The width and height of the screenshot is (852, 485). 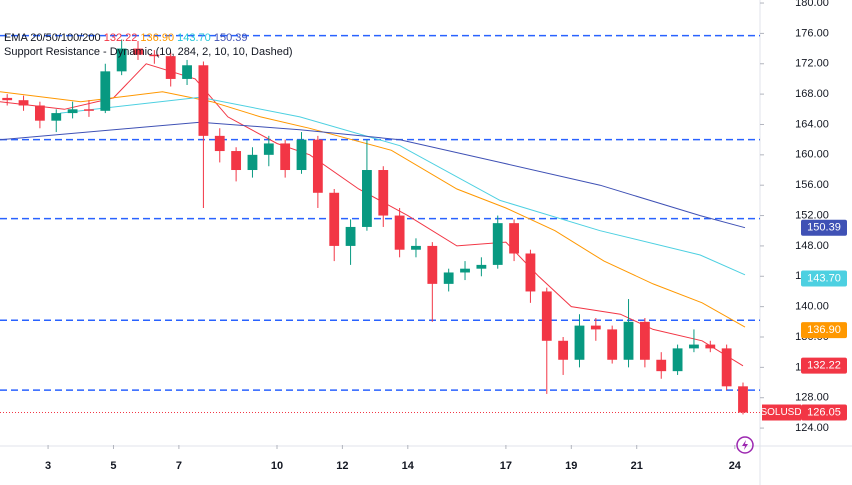 I want to click on ema-price-label: 132.22, so click(x=824, y=366).